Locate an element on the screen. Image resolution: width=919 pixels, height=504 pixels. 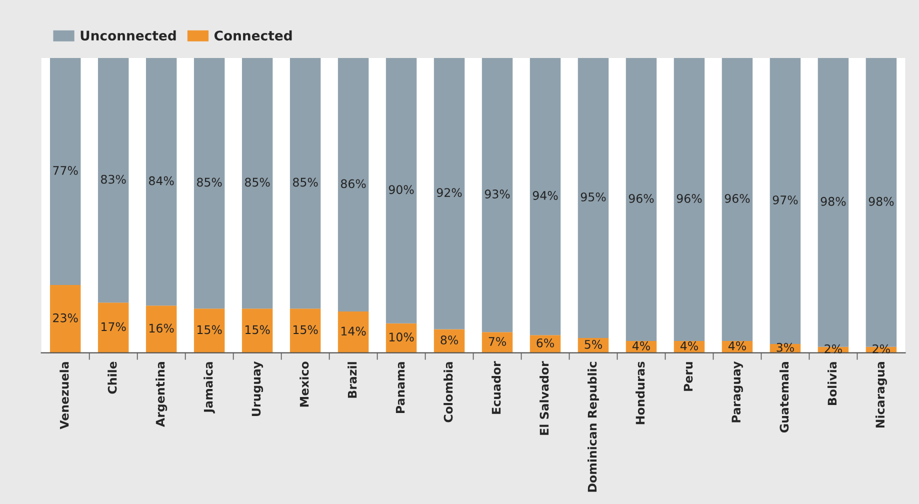
data-label: 94% is located at coordinates (545, 195).